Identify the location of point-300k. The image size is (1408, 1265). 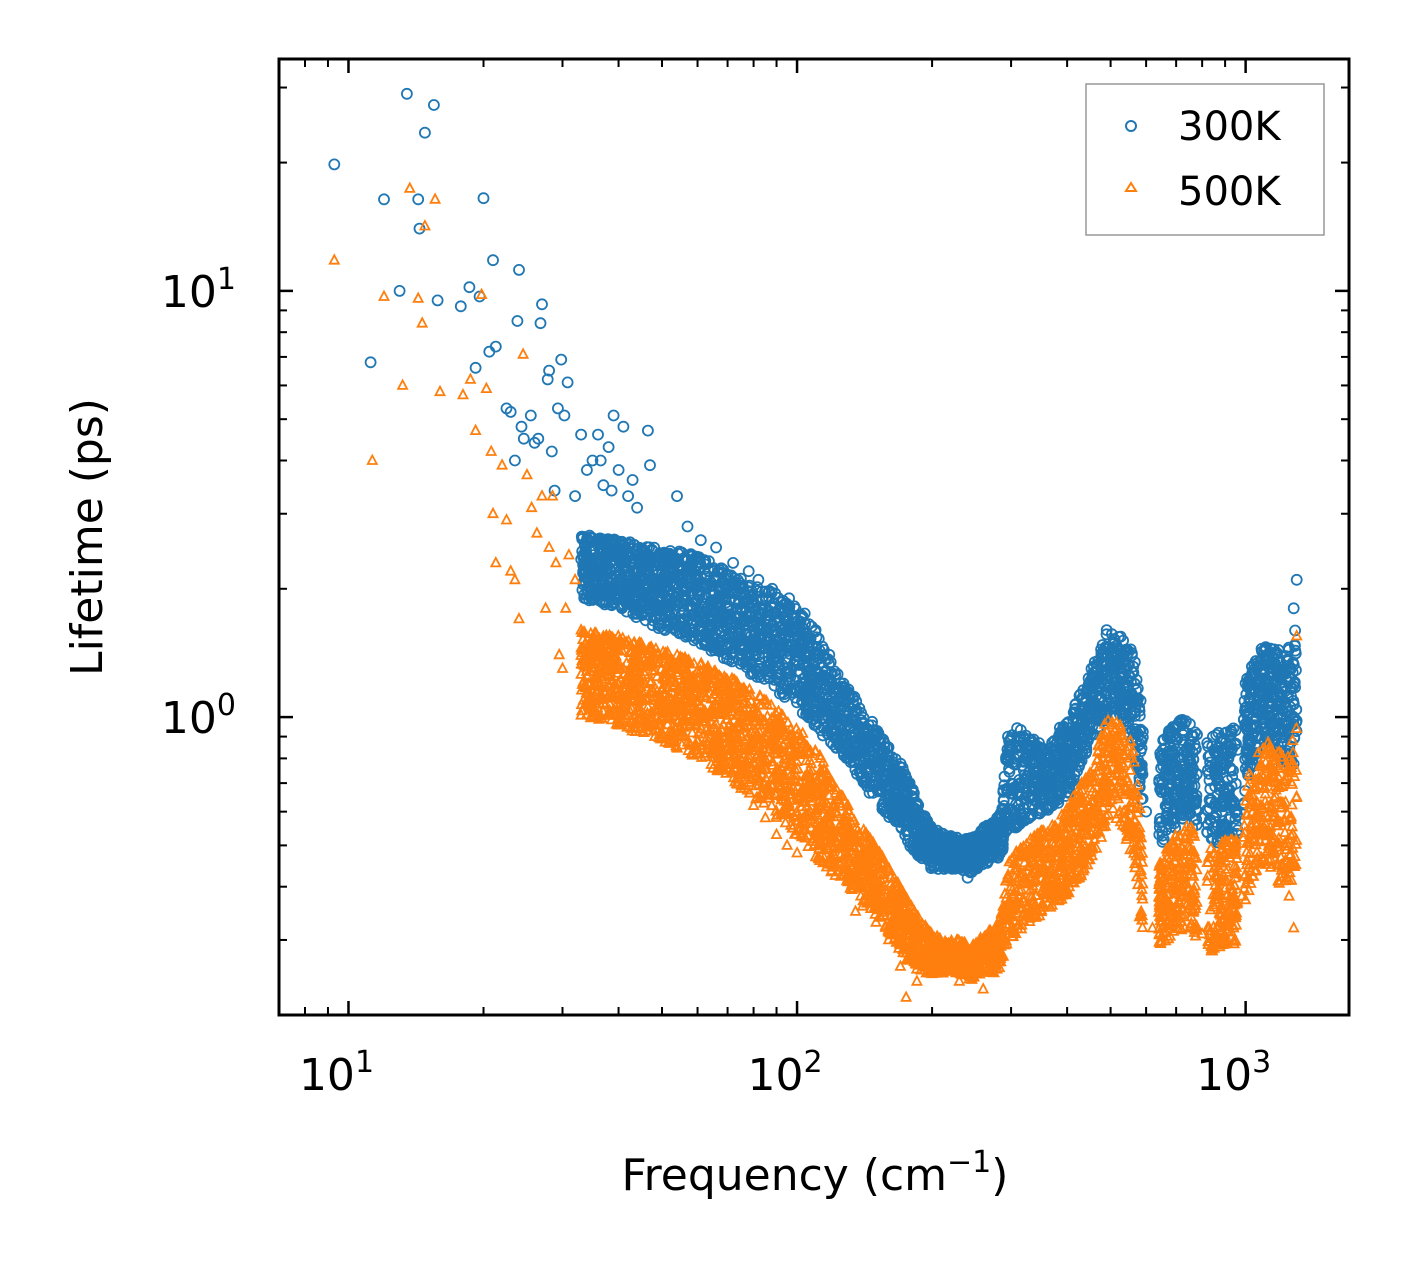
(1106, 634).